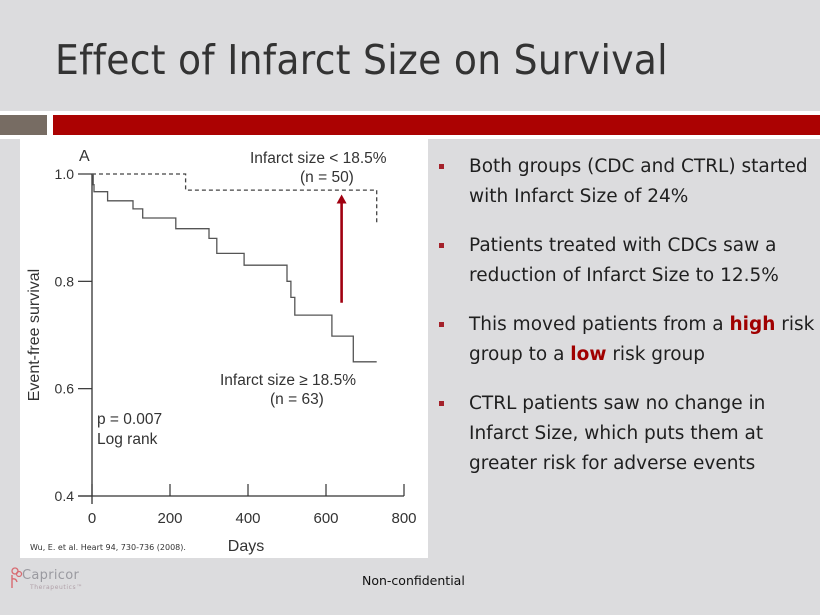 Image resolution: width=820 pixels, height=615 pixels. What do you see at coordinates (34, 335) in the screenshot?
I see `y-axis-label: Event-free survival` at bounding box center [34, 335].